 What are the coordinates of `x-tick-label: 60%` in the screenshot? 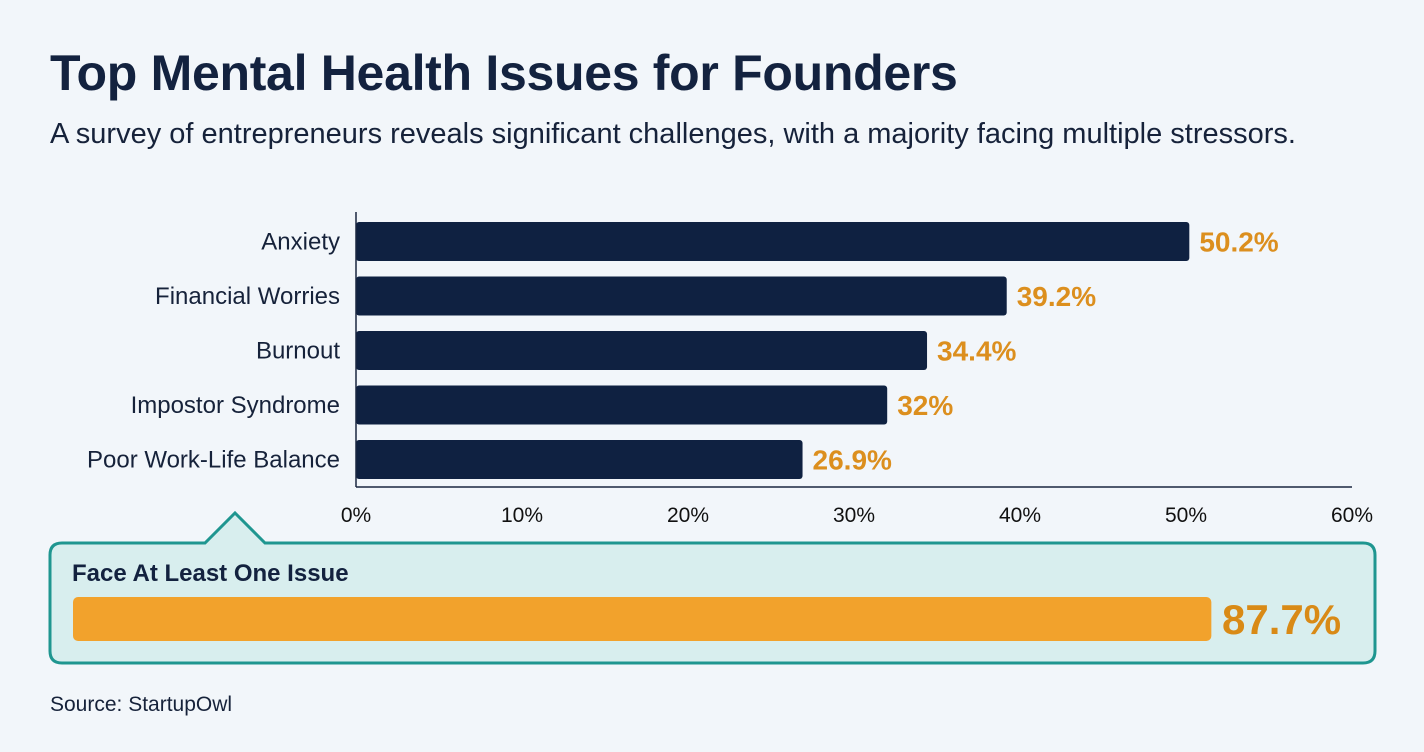 It's located at (1352, 515).